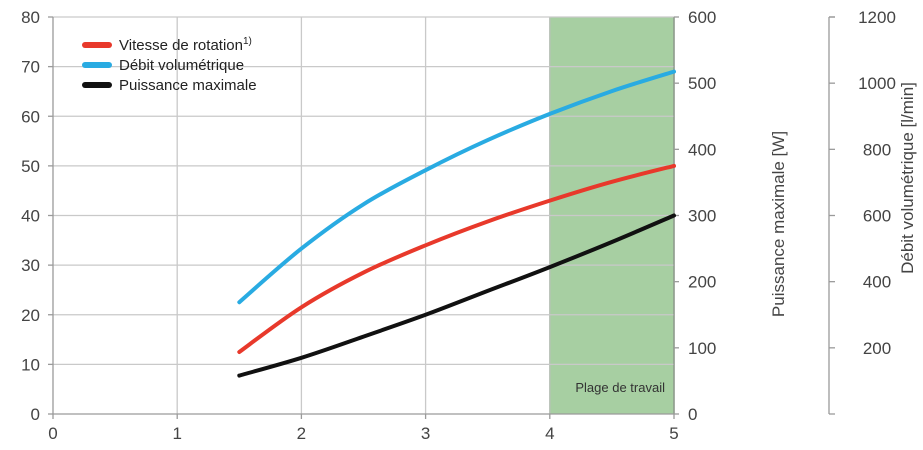 The height and width of the screenshot is (450, 923). Describe the element at coordinates (30, 166) in the screenshot. I see `left-tick-label: 50` at that location.